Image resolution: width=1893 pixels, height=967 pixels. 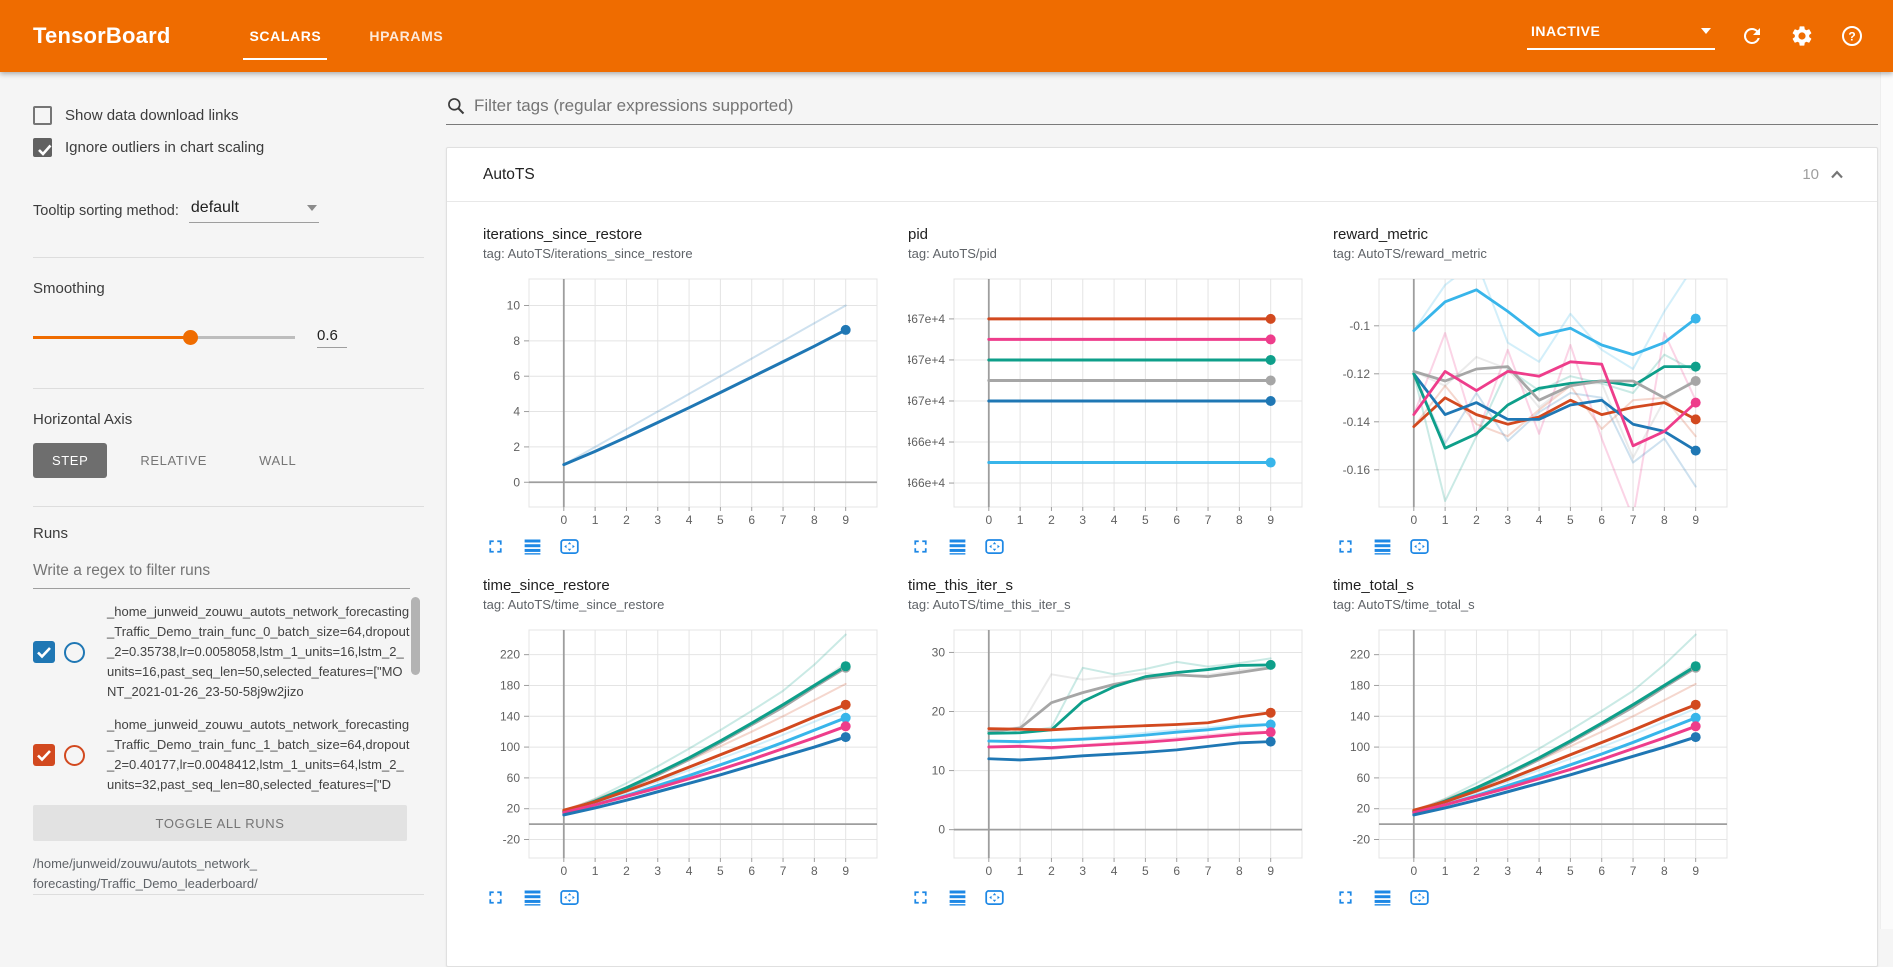 I want to click on smoothing-slider, so click(x=164, y=337).